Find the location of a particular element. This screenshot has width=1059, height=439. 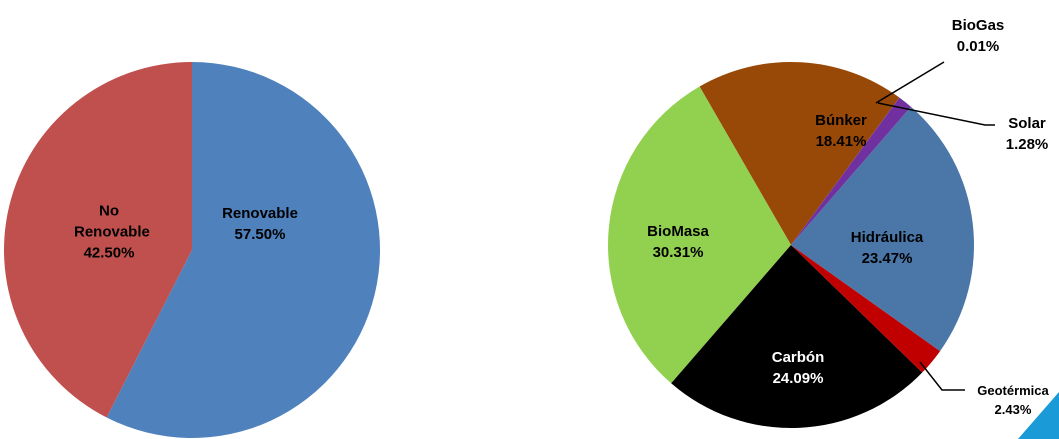

slice-label: Búnker 18.41% is located at coordinates (841, 131).